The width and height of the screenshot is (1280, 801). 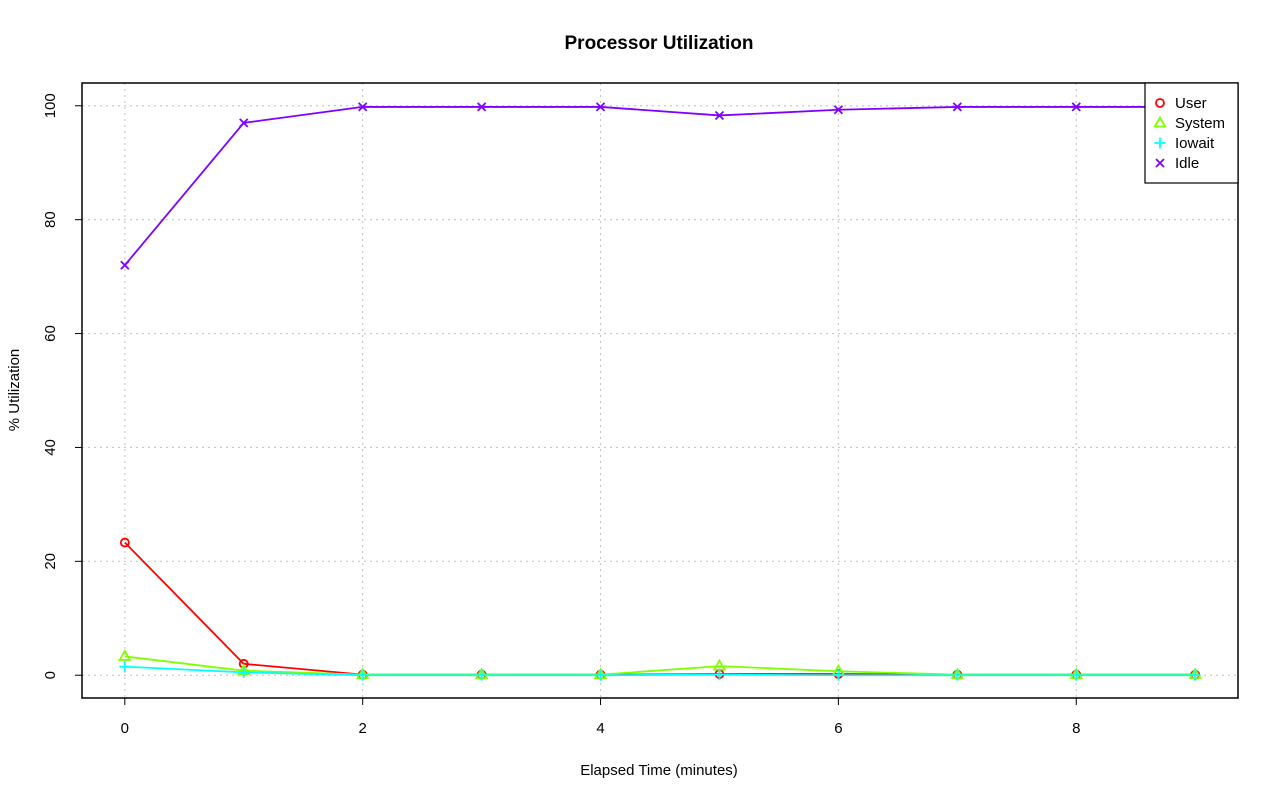 I want to click on series-line-user, so click(x=660, y=608).